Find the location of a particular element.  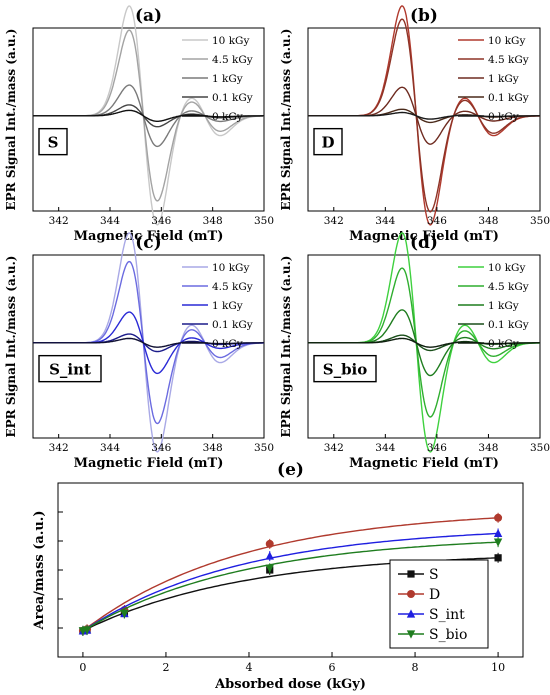

sample-label: S_int is located at coordinates (70, 370).